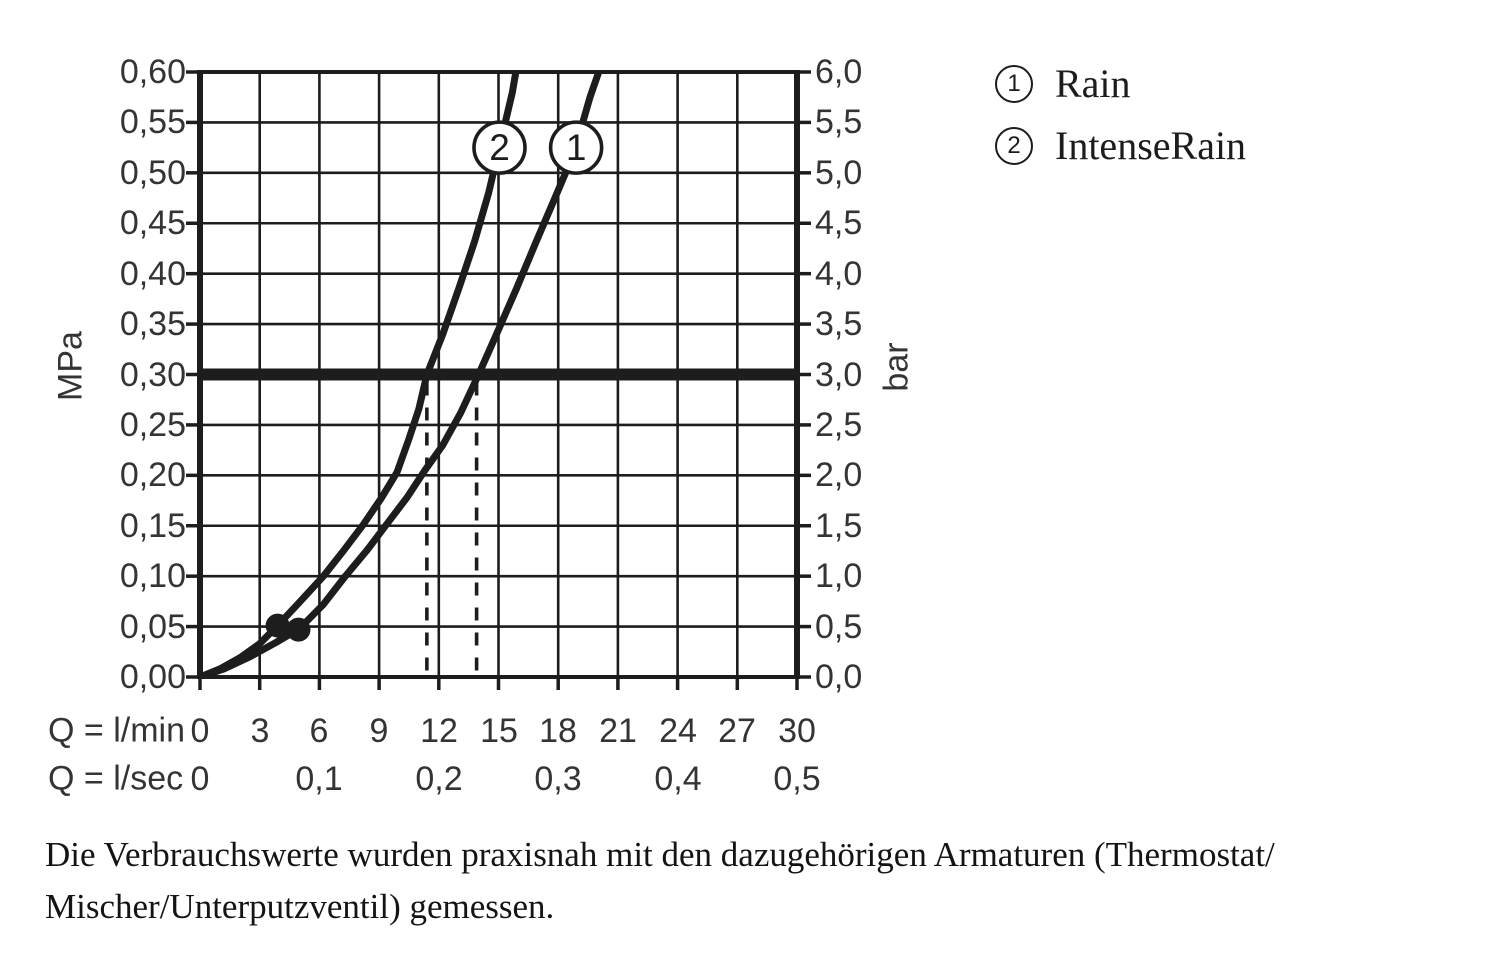  I want to click on x-lmin-tick-label: 12, so click(439, 731).